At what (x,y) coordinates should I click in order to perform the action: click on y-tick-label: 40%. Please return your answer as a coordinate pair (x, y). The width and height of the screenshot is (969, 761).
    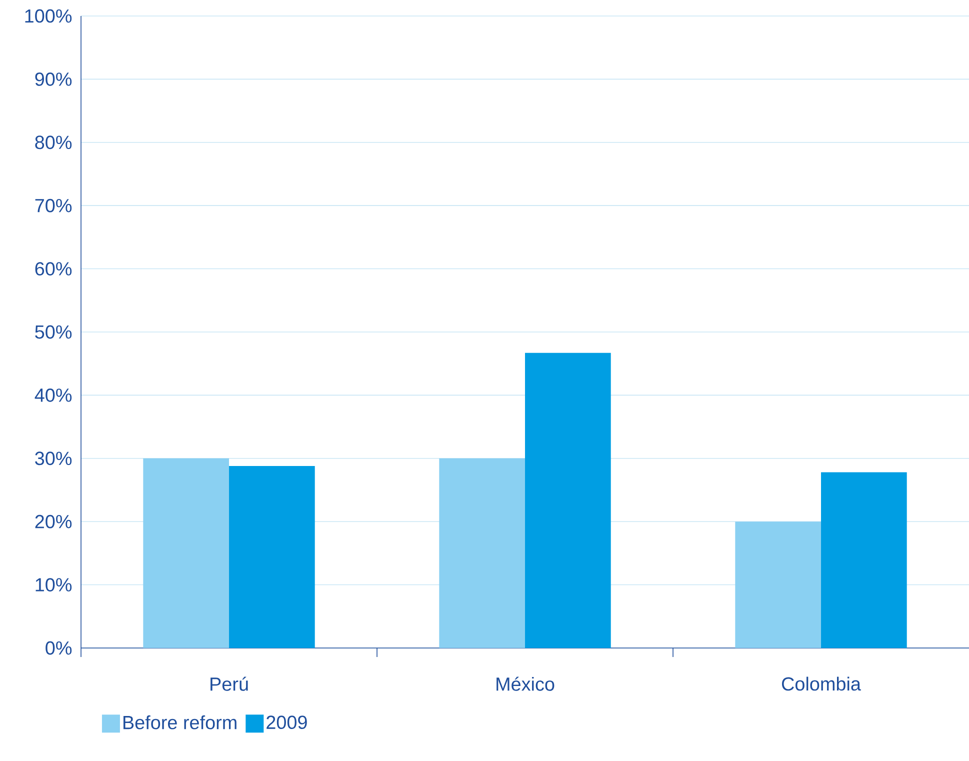
    Looking at the image, I should click on (53, 395).